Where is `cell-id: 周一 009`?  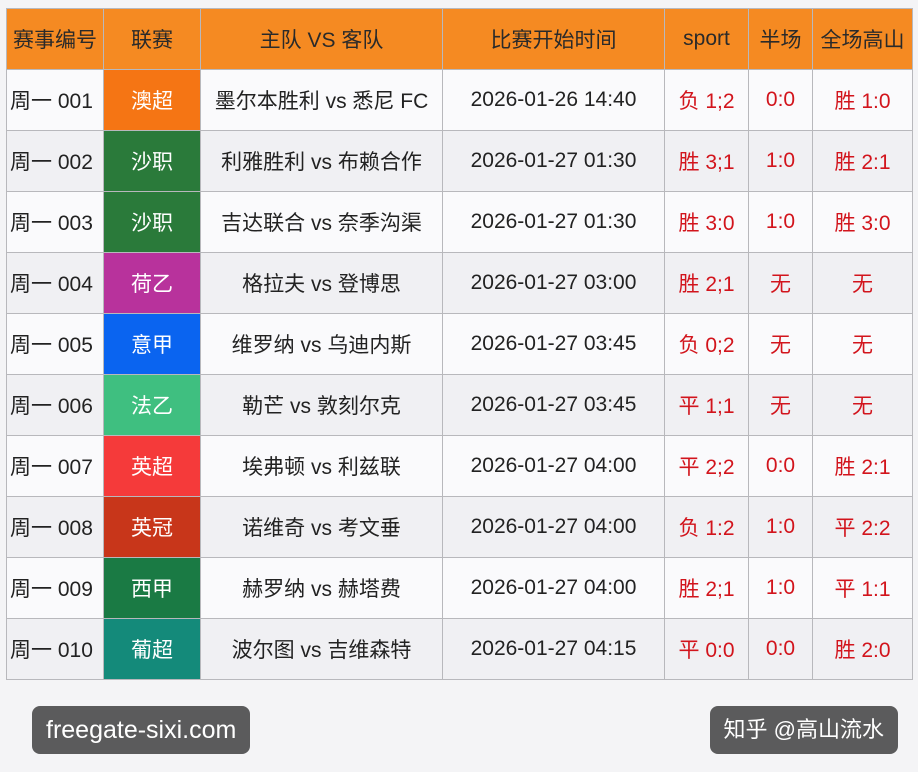
cell-id: 周一 009 is located at coordinates (55, 588).